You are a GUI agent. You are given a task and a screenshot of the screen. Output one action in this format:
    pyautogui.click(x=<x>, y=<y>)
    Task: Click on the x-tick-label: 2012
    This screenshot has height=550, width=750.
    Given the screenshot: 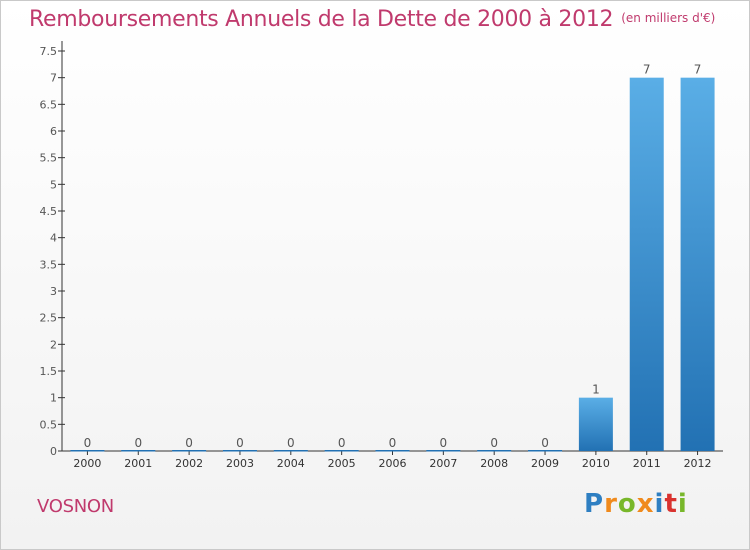 What is the action you would take?
    pyautogui.click(x=698, y=463)
    